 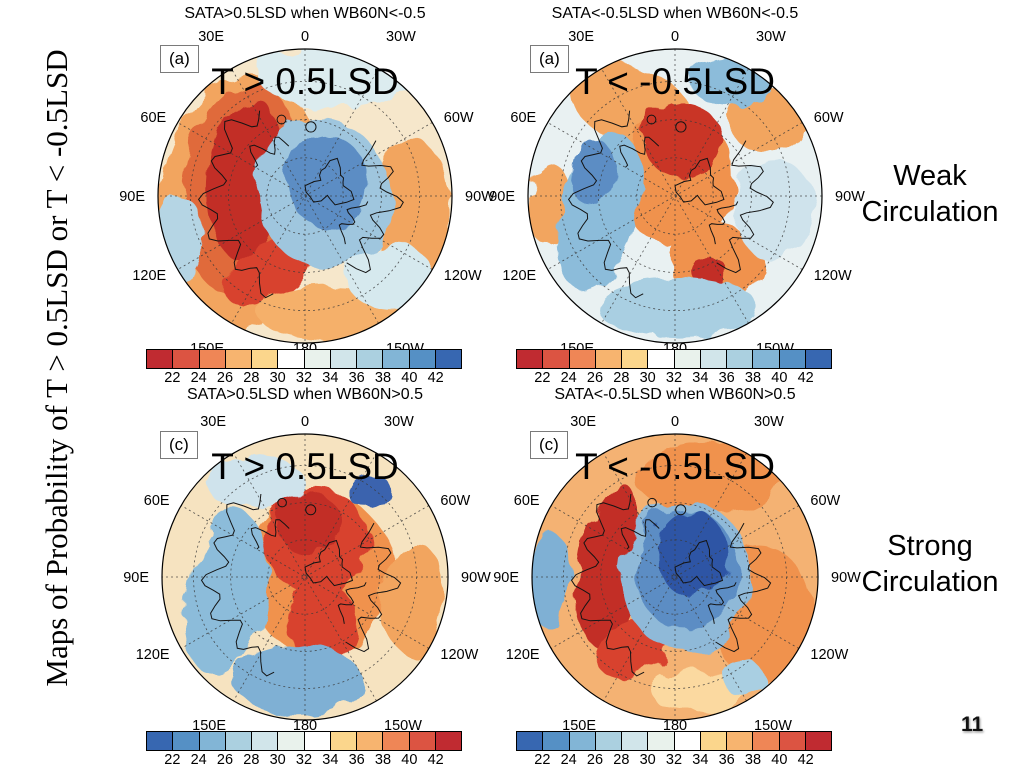 I want to click on colorbar-ticks: 22 24 26 28 30 32 34 36 38 40 42, so click(x=304, y=760).